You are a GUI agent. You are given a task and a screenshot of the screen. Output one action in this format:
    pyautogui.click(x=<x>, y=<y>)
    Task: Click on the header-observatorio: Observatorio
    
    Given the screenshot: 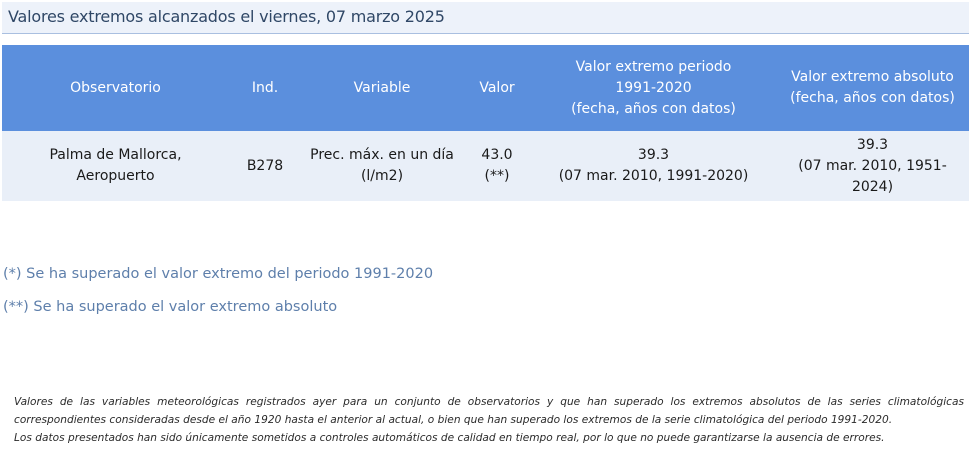 What is the action you would take?
    pyautogui.click(x=115, y=88)
    